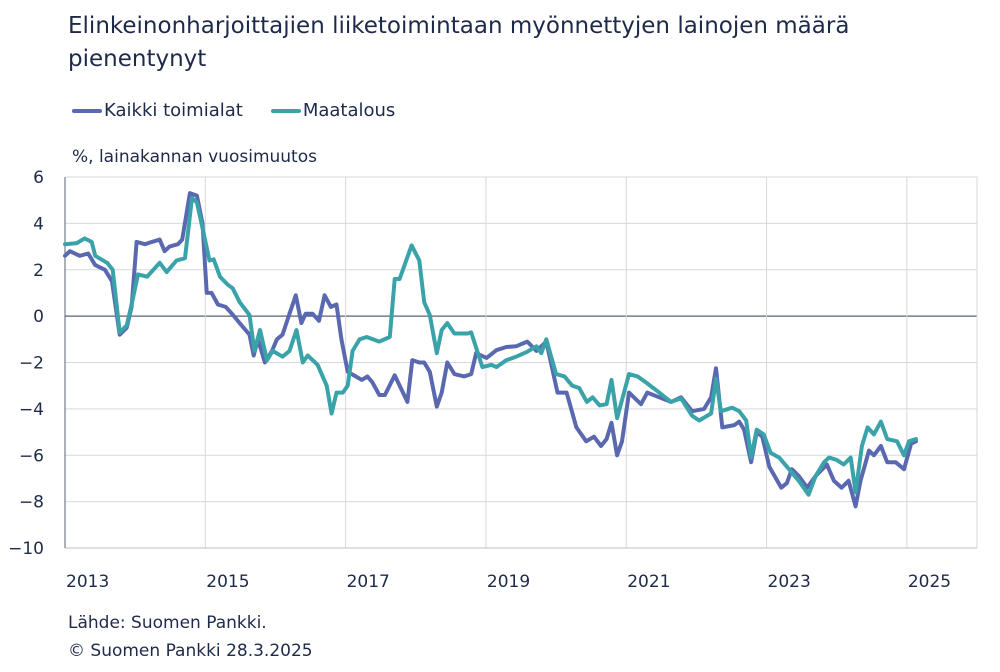  Describe the element at coordinates (789, 582) in the screenshot. I see `x-tick-label: 2023` at that location.